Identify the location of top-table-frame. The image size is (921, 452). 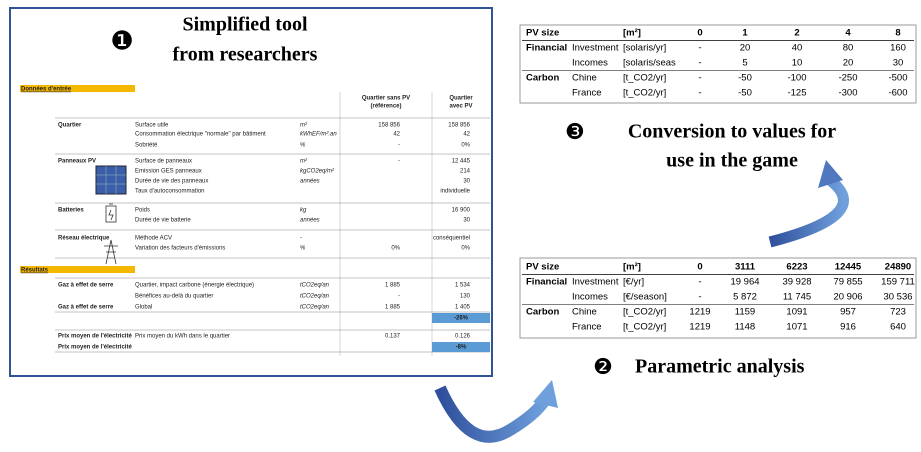
(718, 64).